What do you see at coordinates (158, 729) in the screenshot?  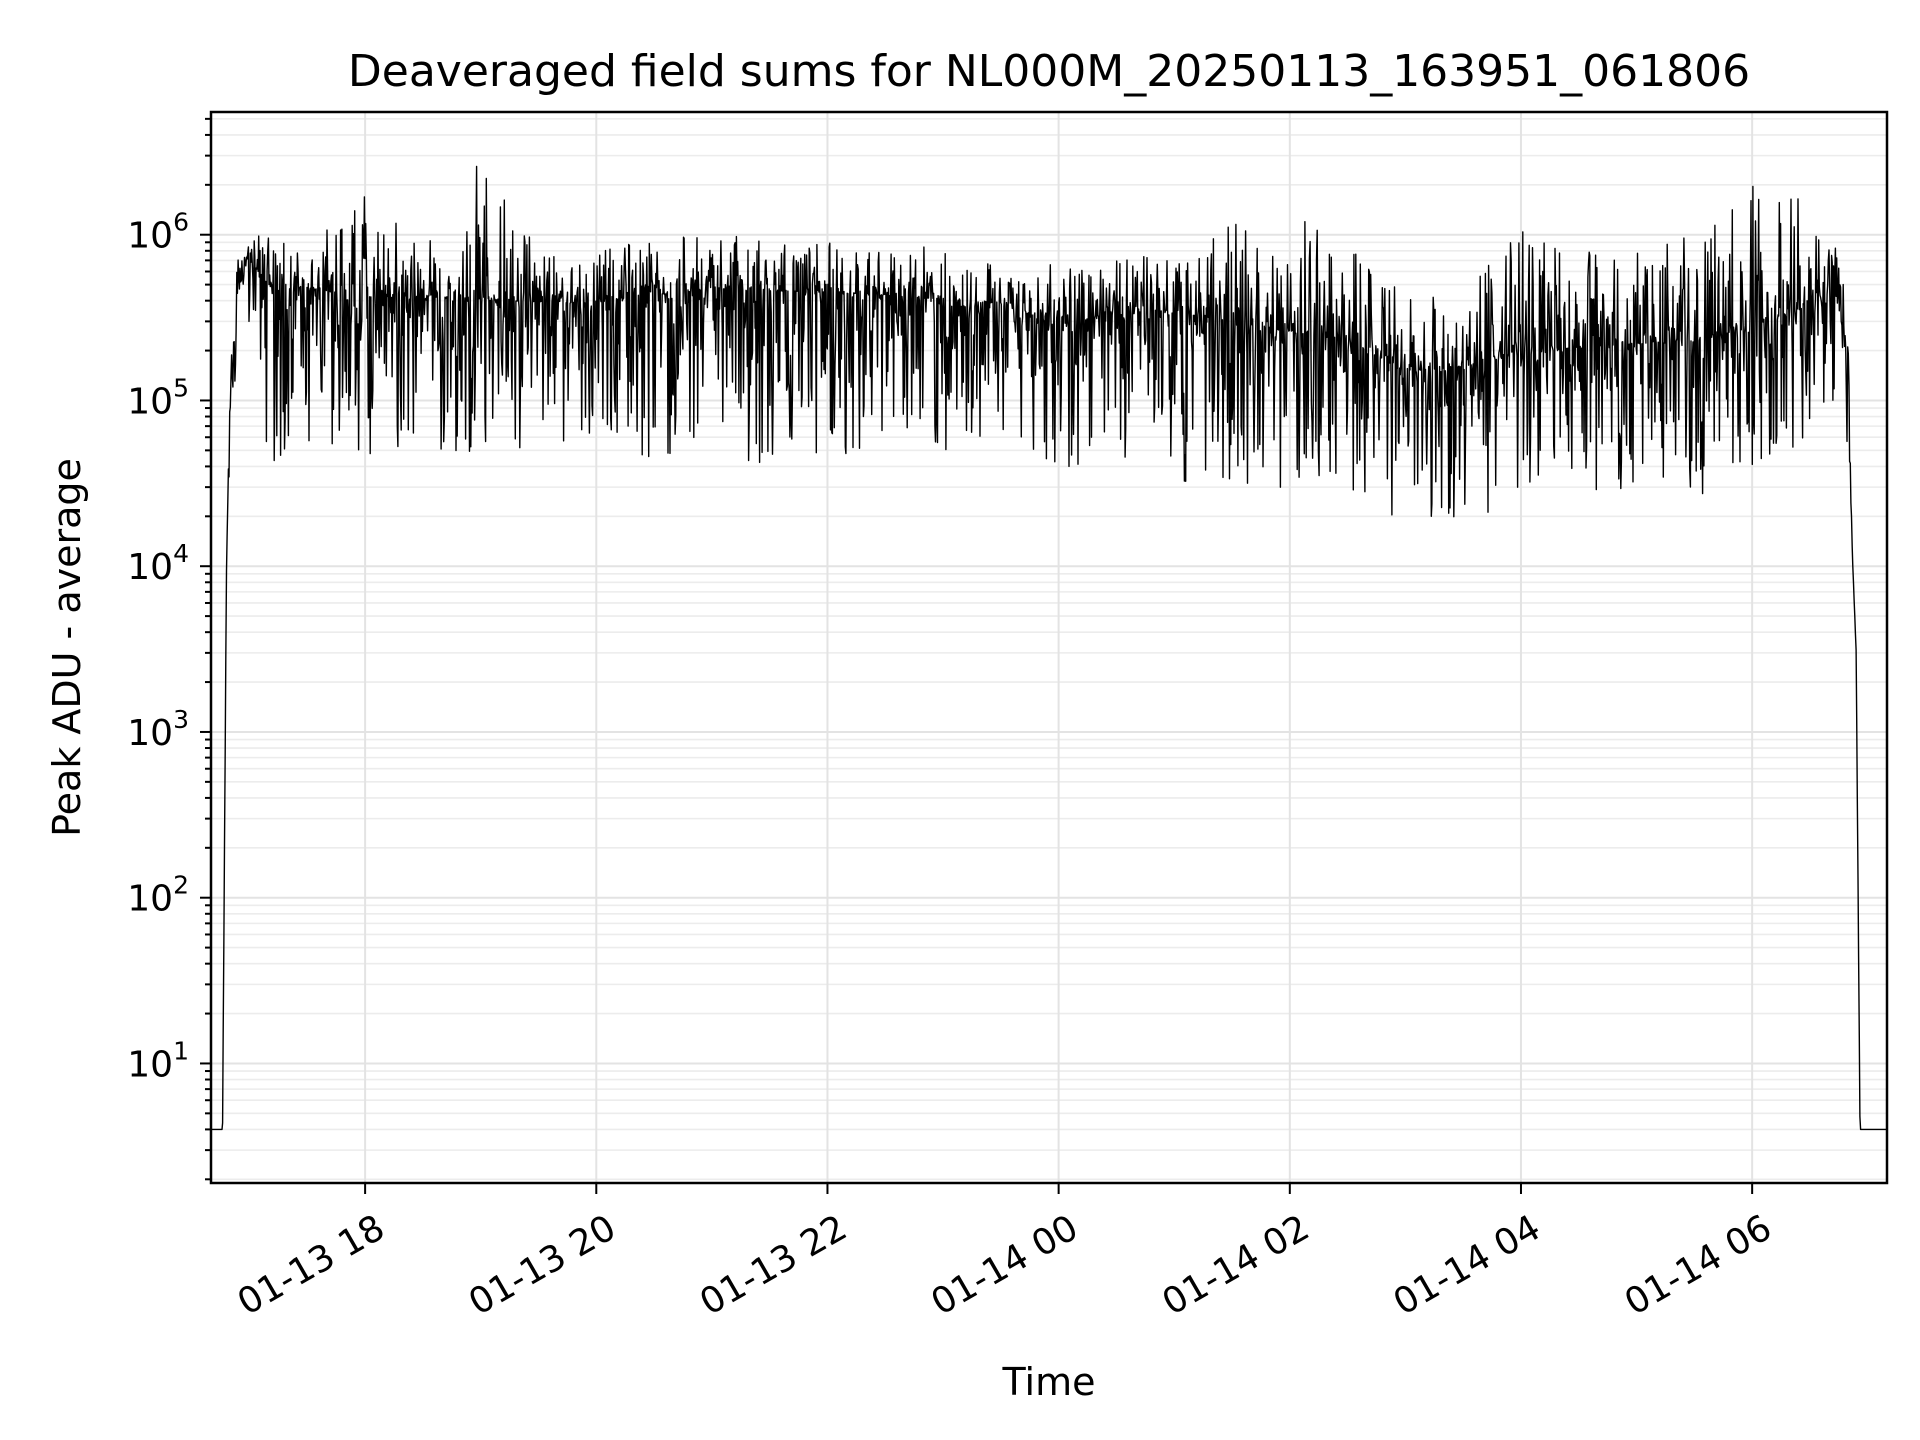 I see `y-tick-label: 10³` at bounding box center [158, 729].